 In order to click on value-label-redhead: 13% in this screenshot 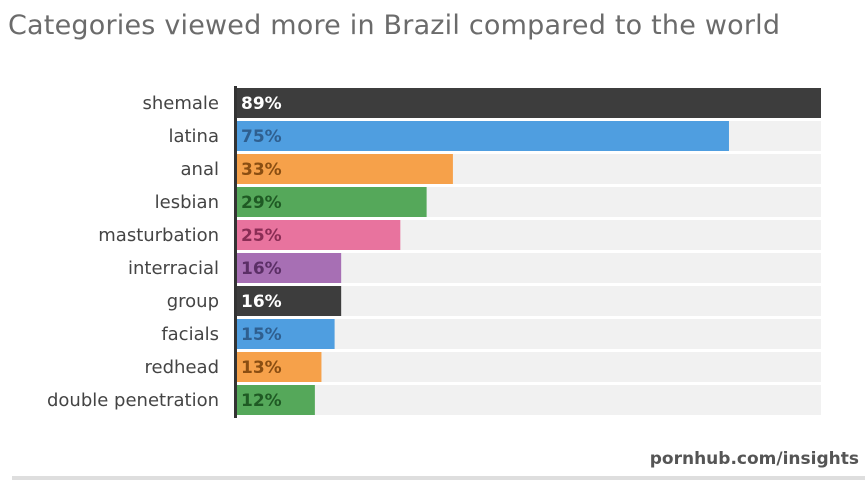, I will do `click(261, 368)`.